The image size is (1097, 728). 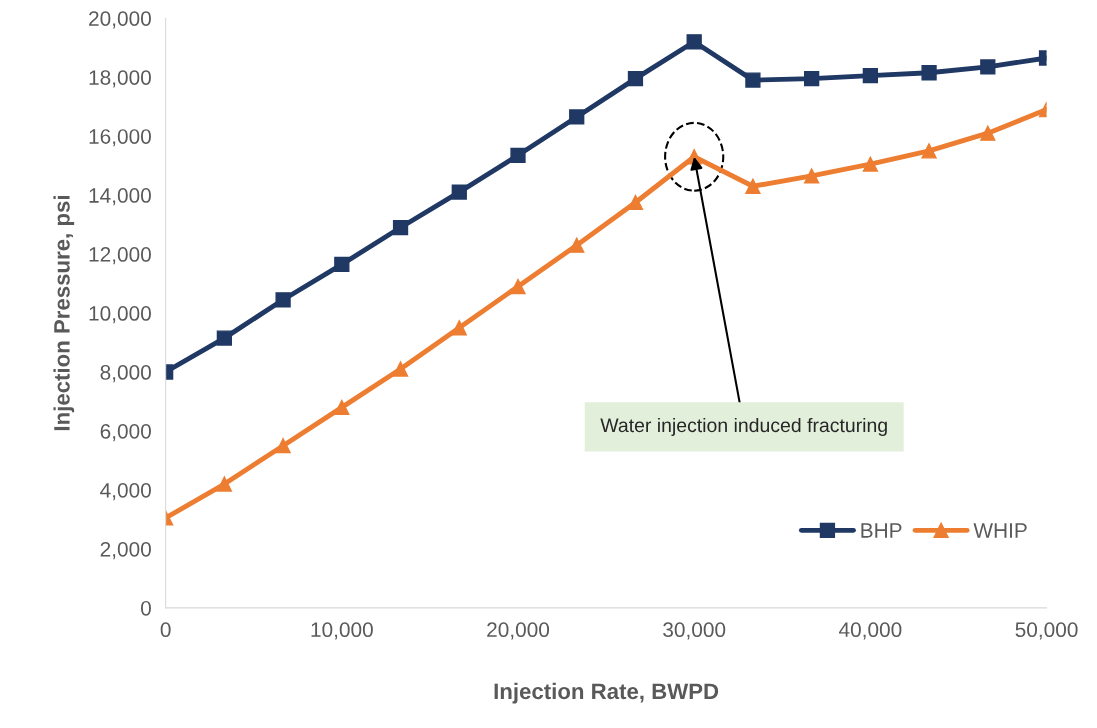 I want to click on legend-label: WHIP, so click(x=1000, y=530).